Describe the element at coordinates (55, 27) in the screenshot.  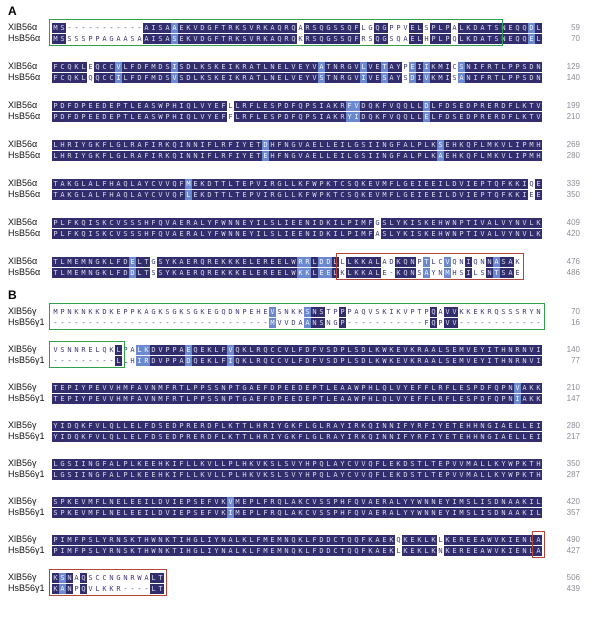
I see `residue-cell: M` at that location.